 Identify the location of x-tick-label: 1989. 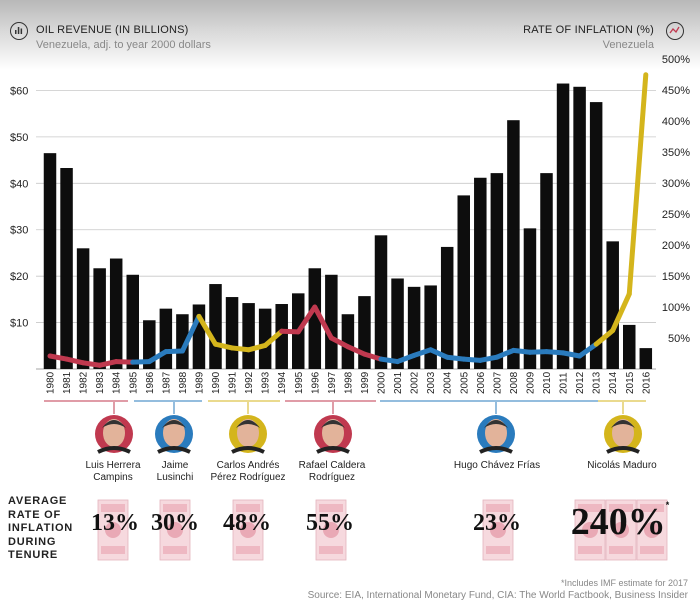
(199, 382).